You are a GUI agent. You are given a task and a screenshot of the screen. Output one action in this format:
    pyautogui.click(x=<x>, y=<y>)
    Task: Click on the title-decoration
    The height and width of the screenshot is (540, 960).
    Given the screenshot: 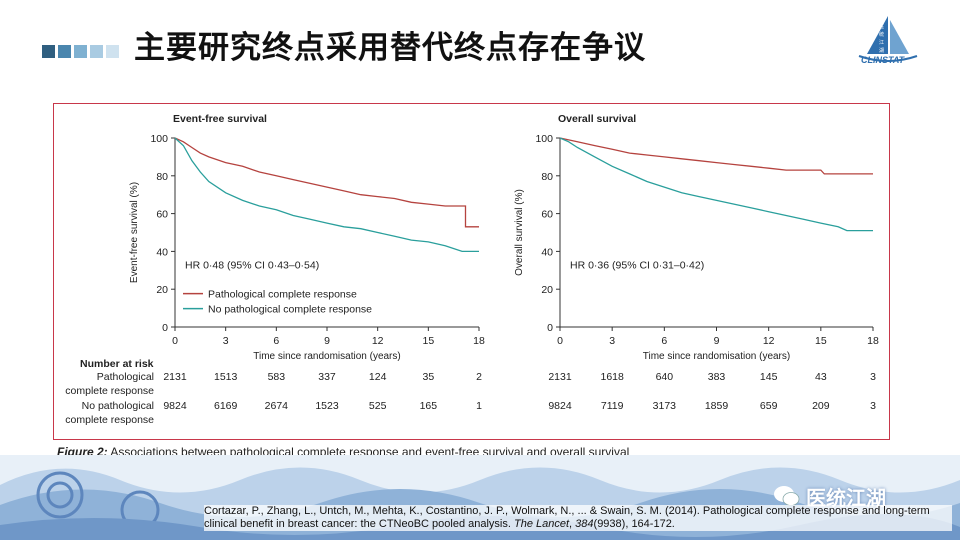 What is the action you would take?
    pyautogui.click(x=80, y=51)
    